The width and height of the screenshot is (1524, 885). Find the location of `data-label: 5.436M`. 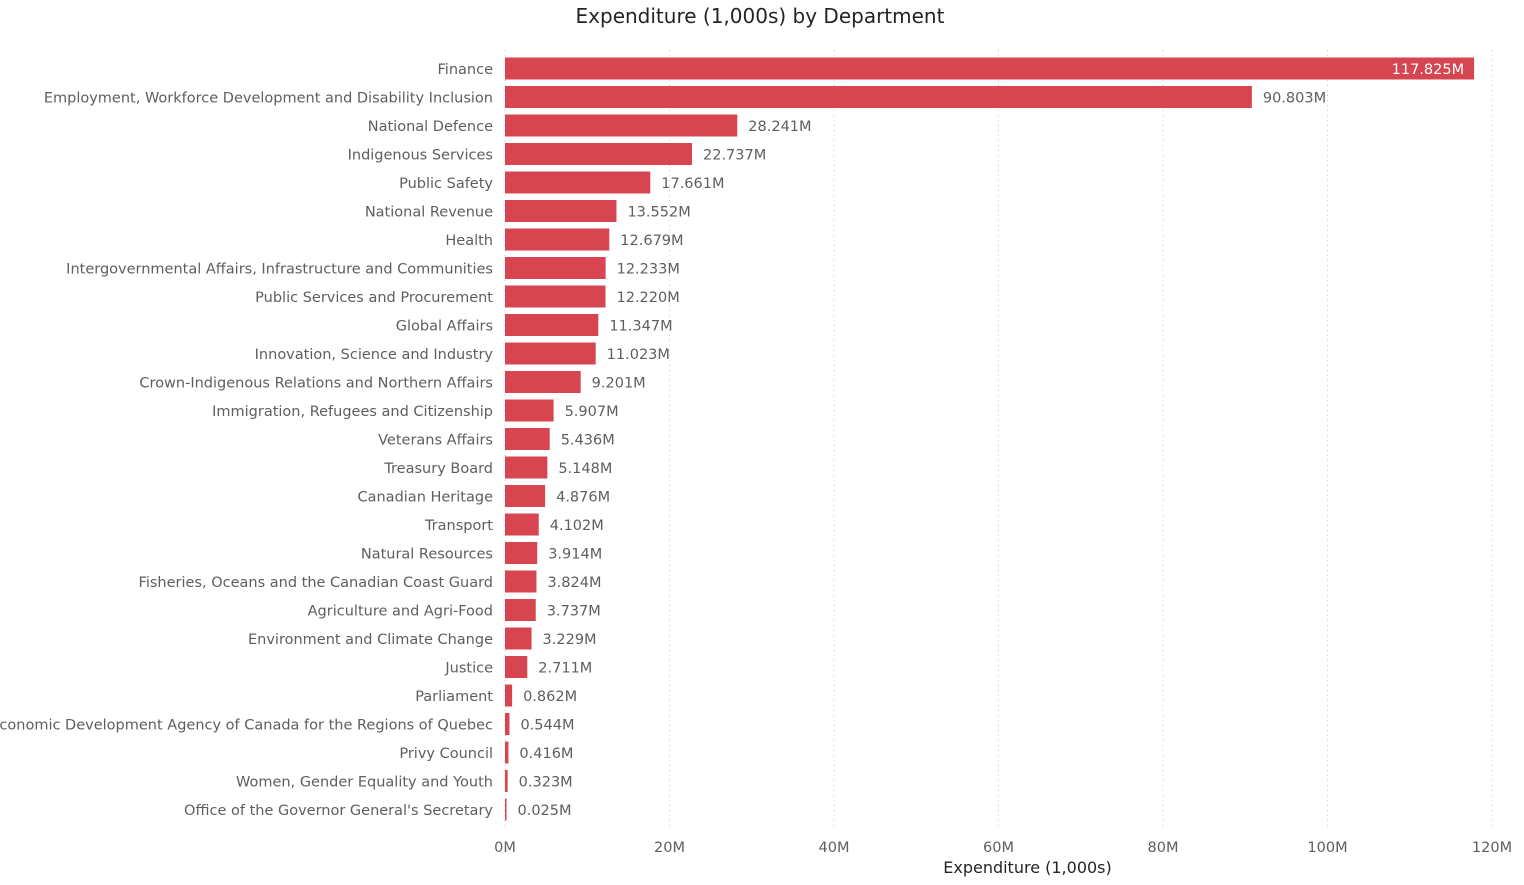

data-label: 5.436M is located at coordinates (588, 441).